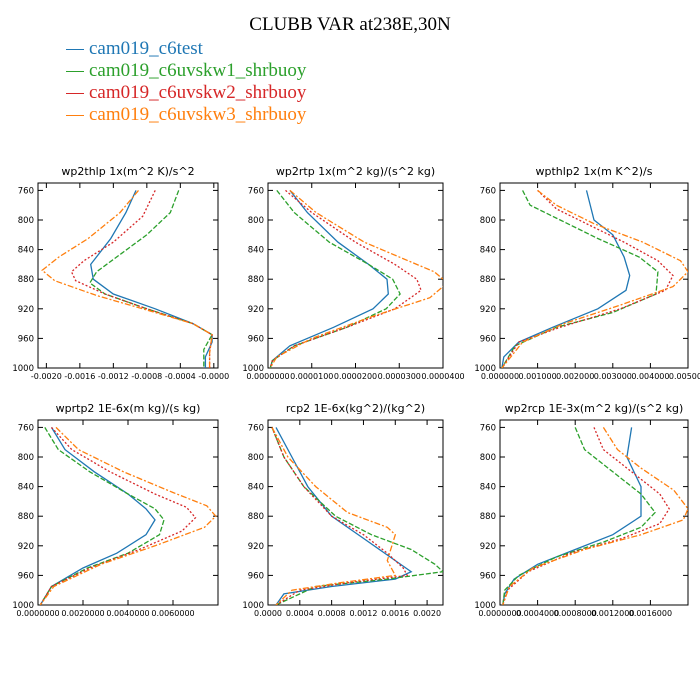  I want to click on x-tick-label: -0.0008, so click(146, 376).